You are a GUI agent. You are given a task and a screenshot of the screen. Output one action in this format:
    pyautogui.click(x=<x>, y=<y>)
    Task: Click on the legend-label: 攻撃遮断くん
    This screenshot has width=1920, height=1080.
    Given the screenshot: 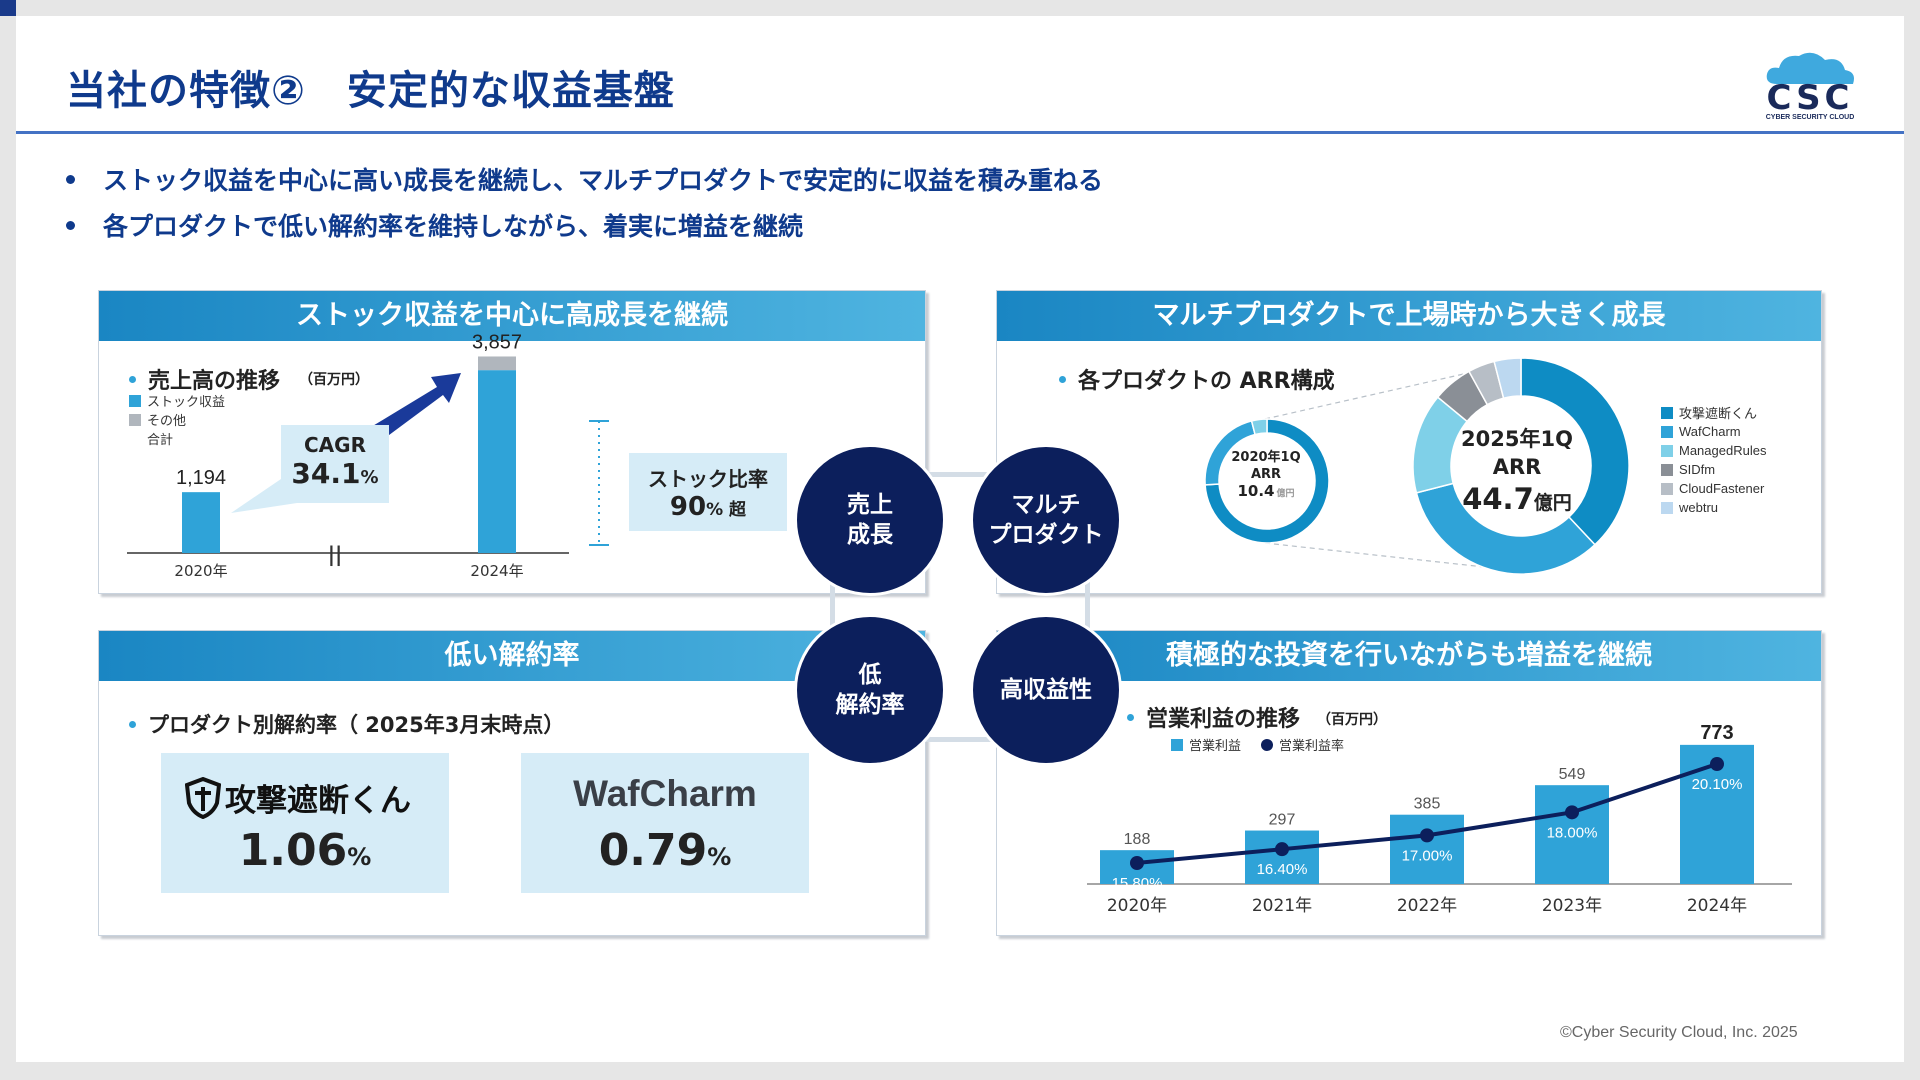 What is the action you would take?
    pyautogui.click(x=1718, y=413)
    